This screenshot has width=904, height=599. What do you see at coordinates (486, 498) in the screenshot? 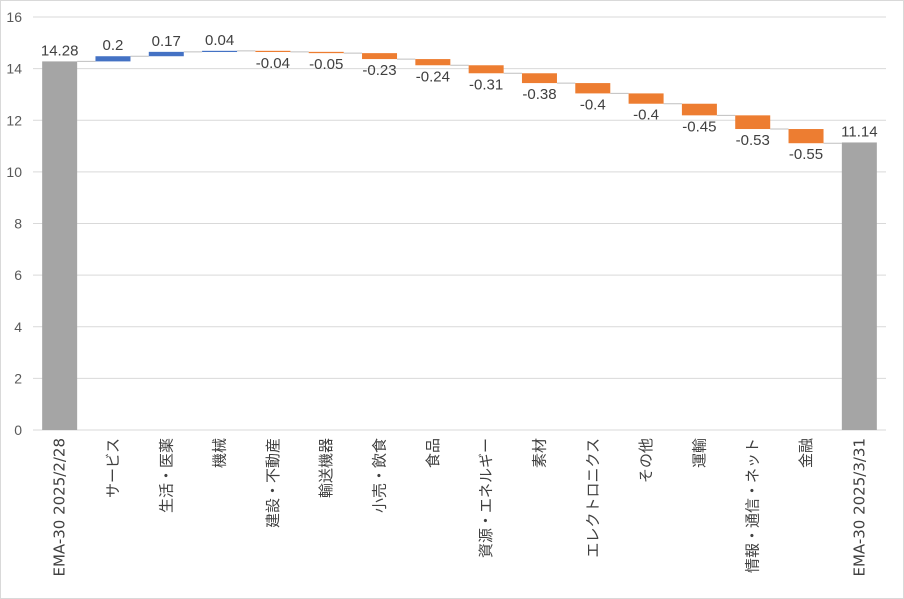
I see `category-label: 資源・エネルギー` at bounding box center [486, 498].